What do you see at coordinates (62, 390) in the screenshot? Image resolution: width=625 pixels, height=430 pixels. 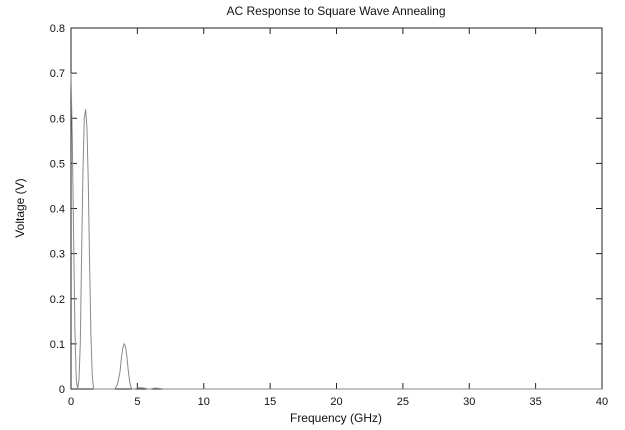 I see `y-tick-label: 0` at bounding box center [62, 390].